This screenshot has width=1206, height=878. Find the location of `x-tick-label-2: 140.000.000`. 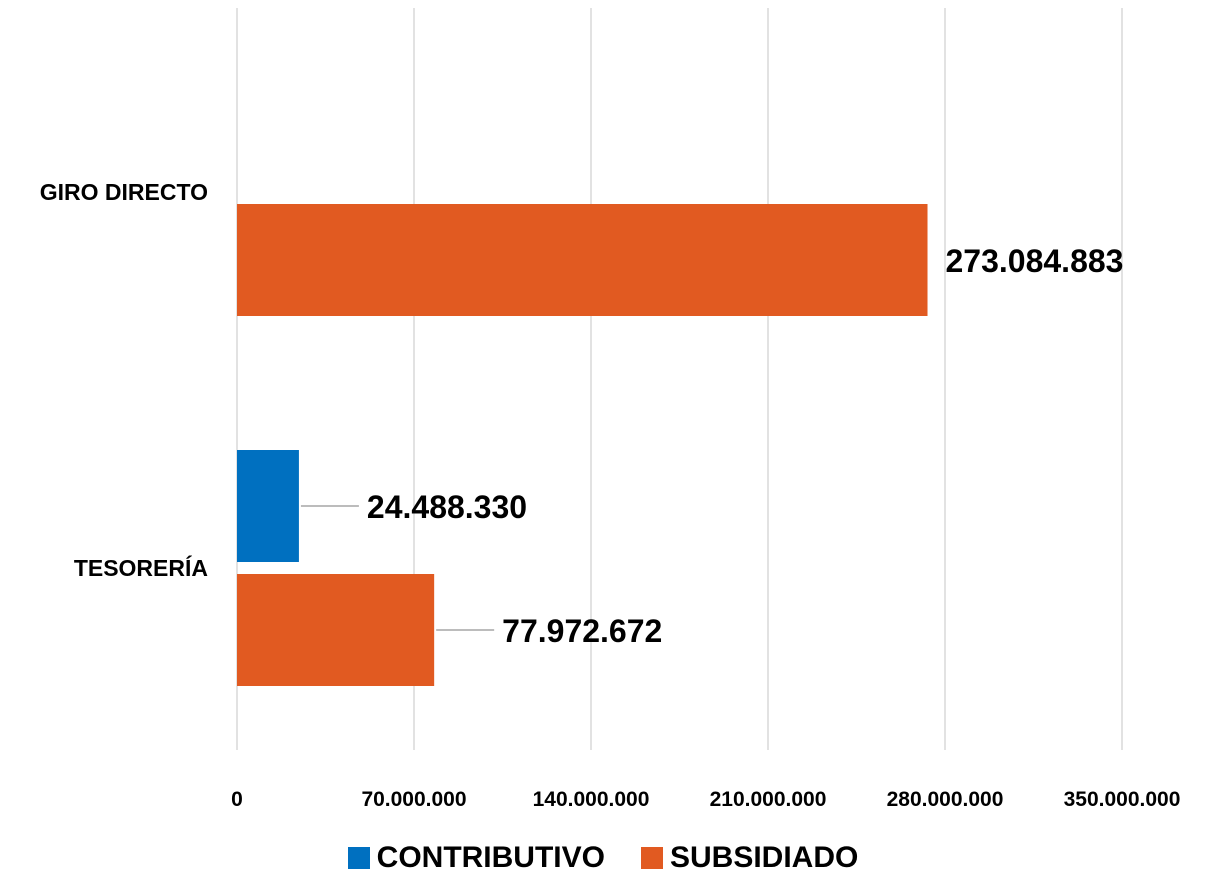

x-tick-label-2: 140.000.000 is located at coordinates (591, 799).